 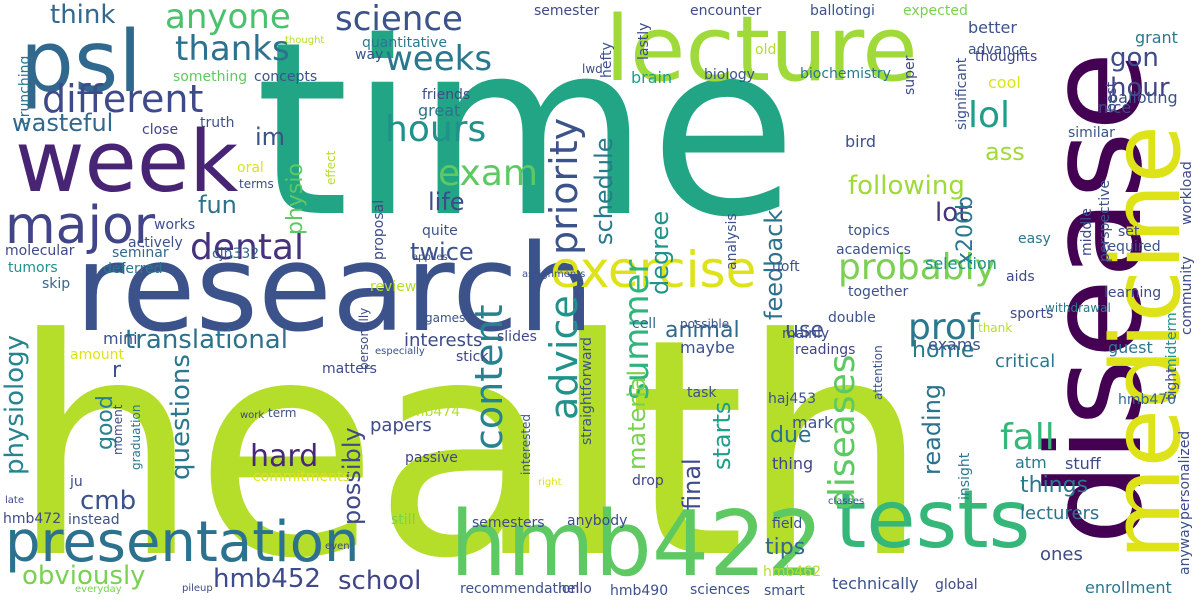 I want to click on cloud-word: commitments, so click(x=301, y=477).